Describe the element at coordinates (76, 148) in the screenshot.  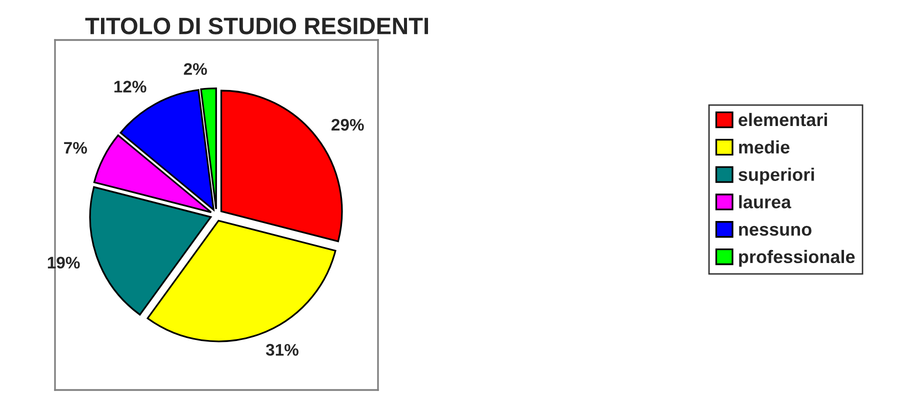
I see `data-label: 7%` at that location.